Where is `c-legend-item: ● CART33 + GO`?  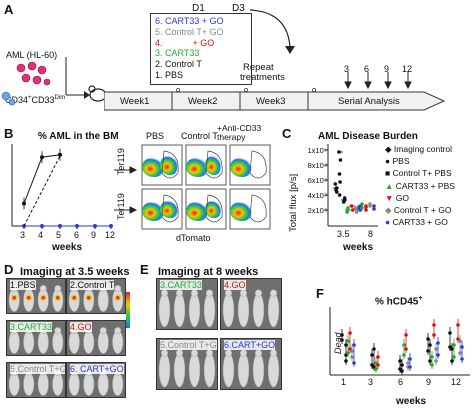
c-legend-item: ● CART33 + GO is located at coordinates (429, 222).